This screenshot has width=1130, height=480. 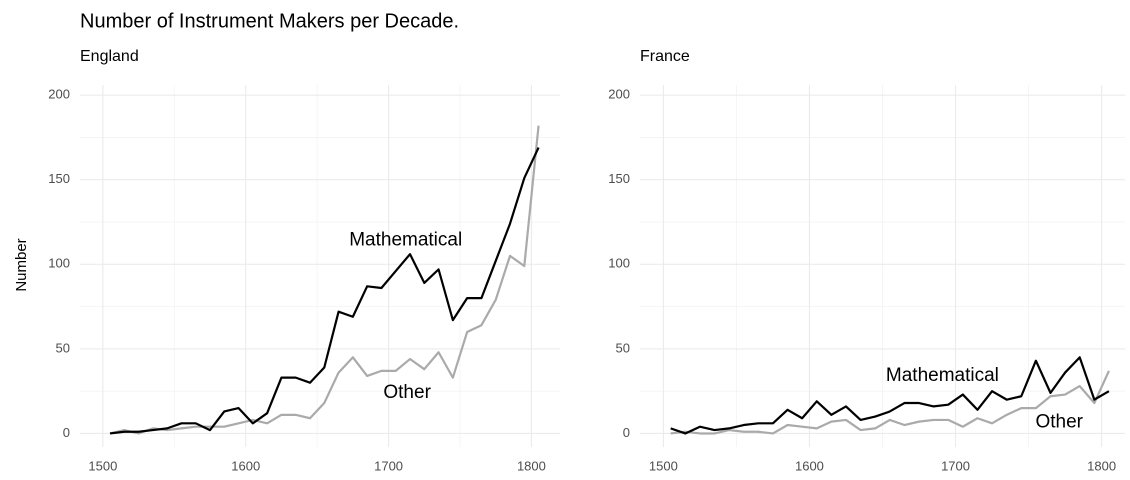 I want to click on y-axis-label: Number, so click(x=21, y=264).